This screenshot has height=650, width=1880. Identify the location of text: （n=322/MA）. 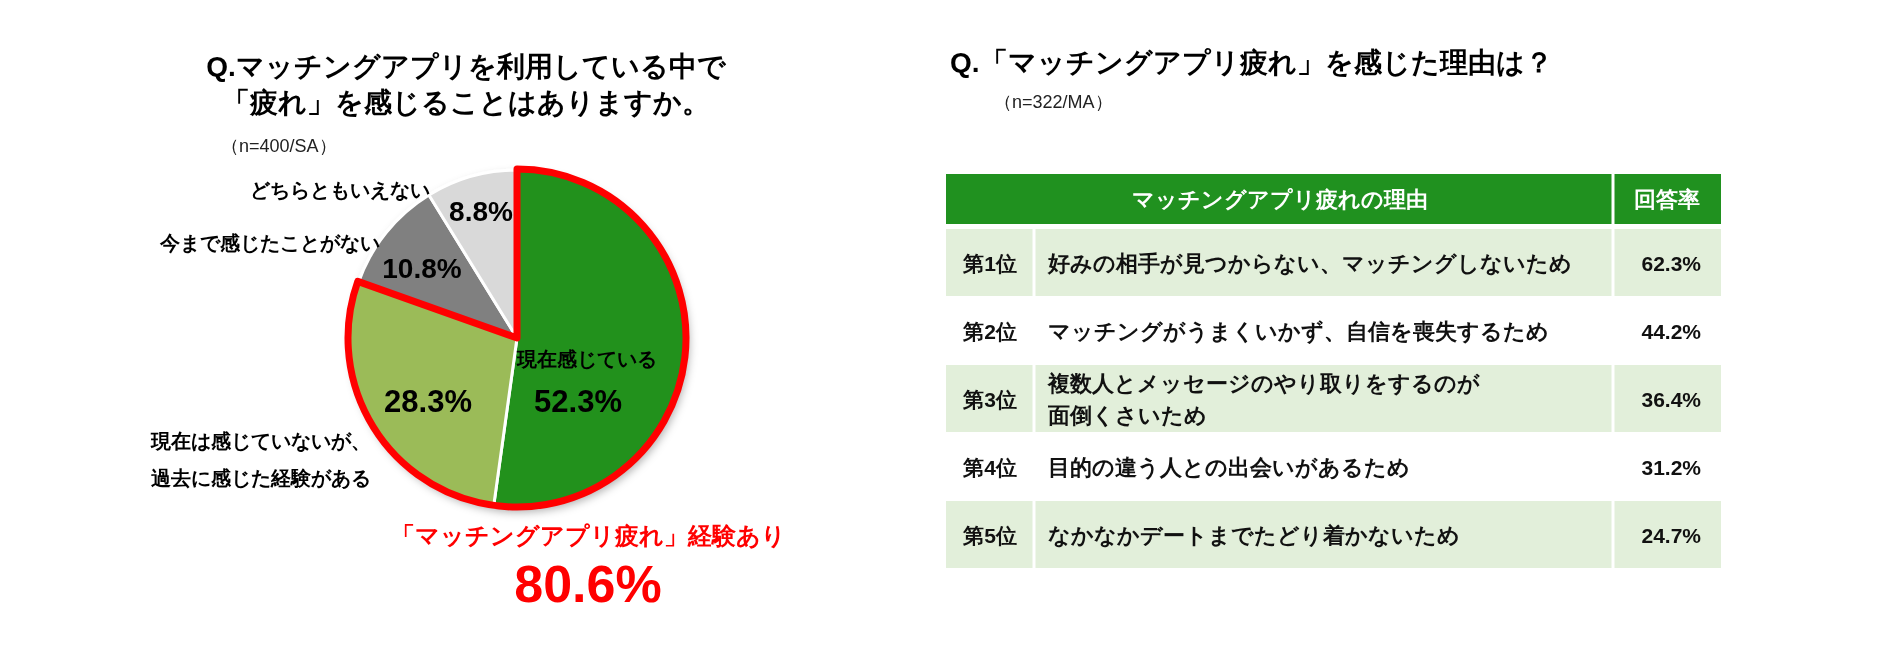
(1053, 102).